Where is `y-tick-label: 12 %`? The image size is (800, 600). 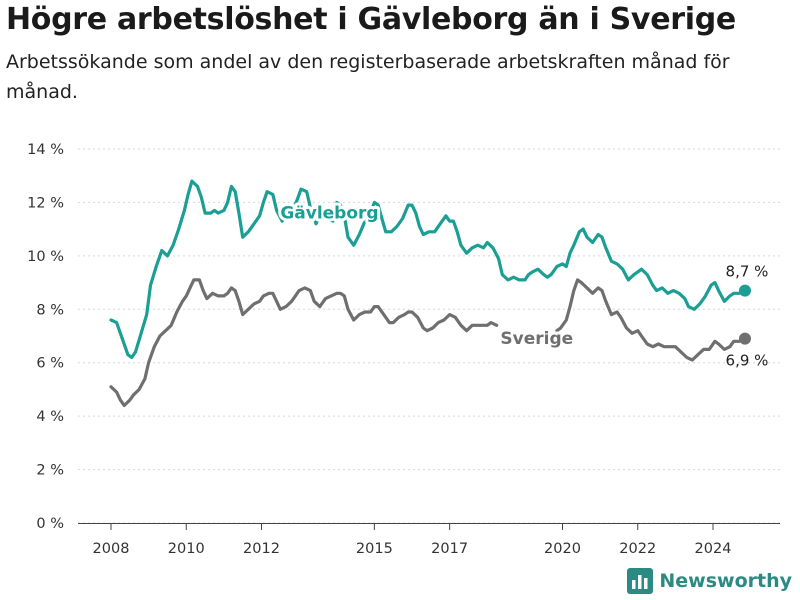 y-tick-label: 12 % is located at coordinates (45, 203).